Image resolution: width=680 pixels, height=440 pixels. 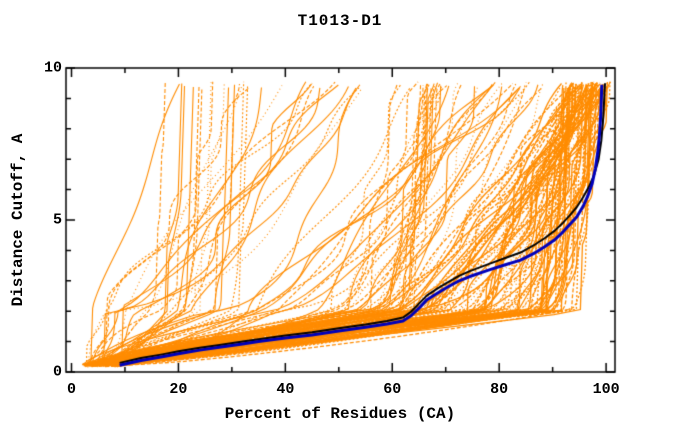 I want to click on x-tick-label: 80, so click(x=499, y=389).